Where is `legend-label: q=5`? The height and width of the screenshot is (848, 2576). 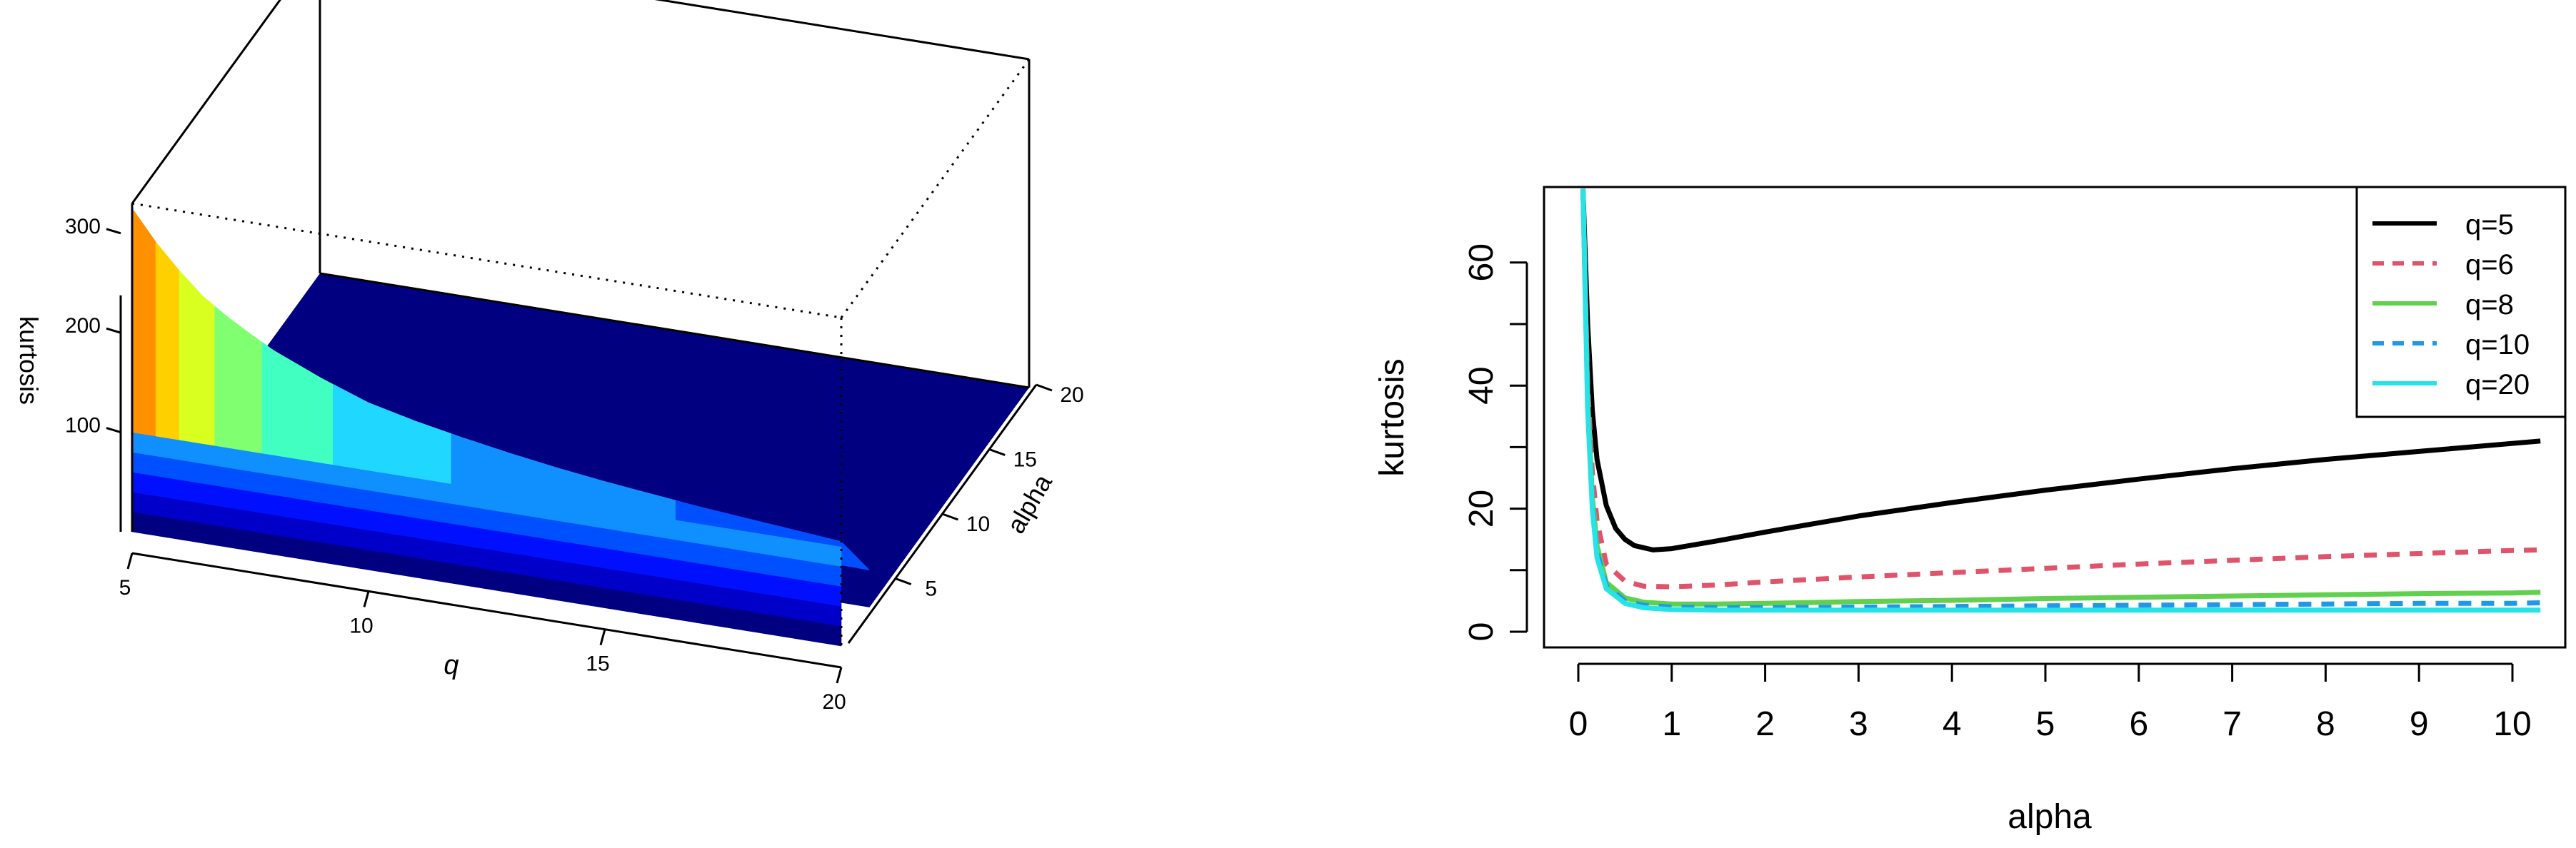 legend-label: q=5 is located at coordinates (2489, 225).